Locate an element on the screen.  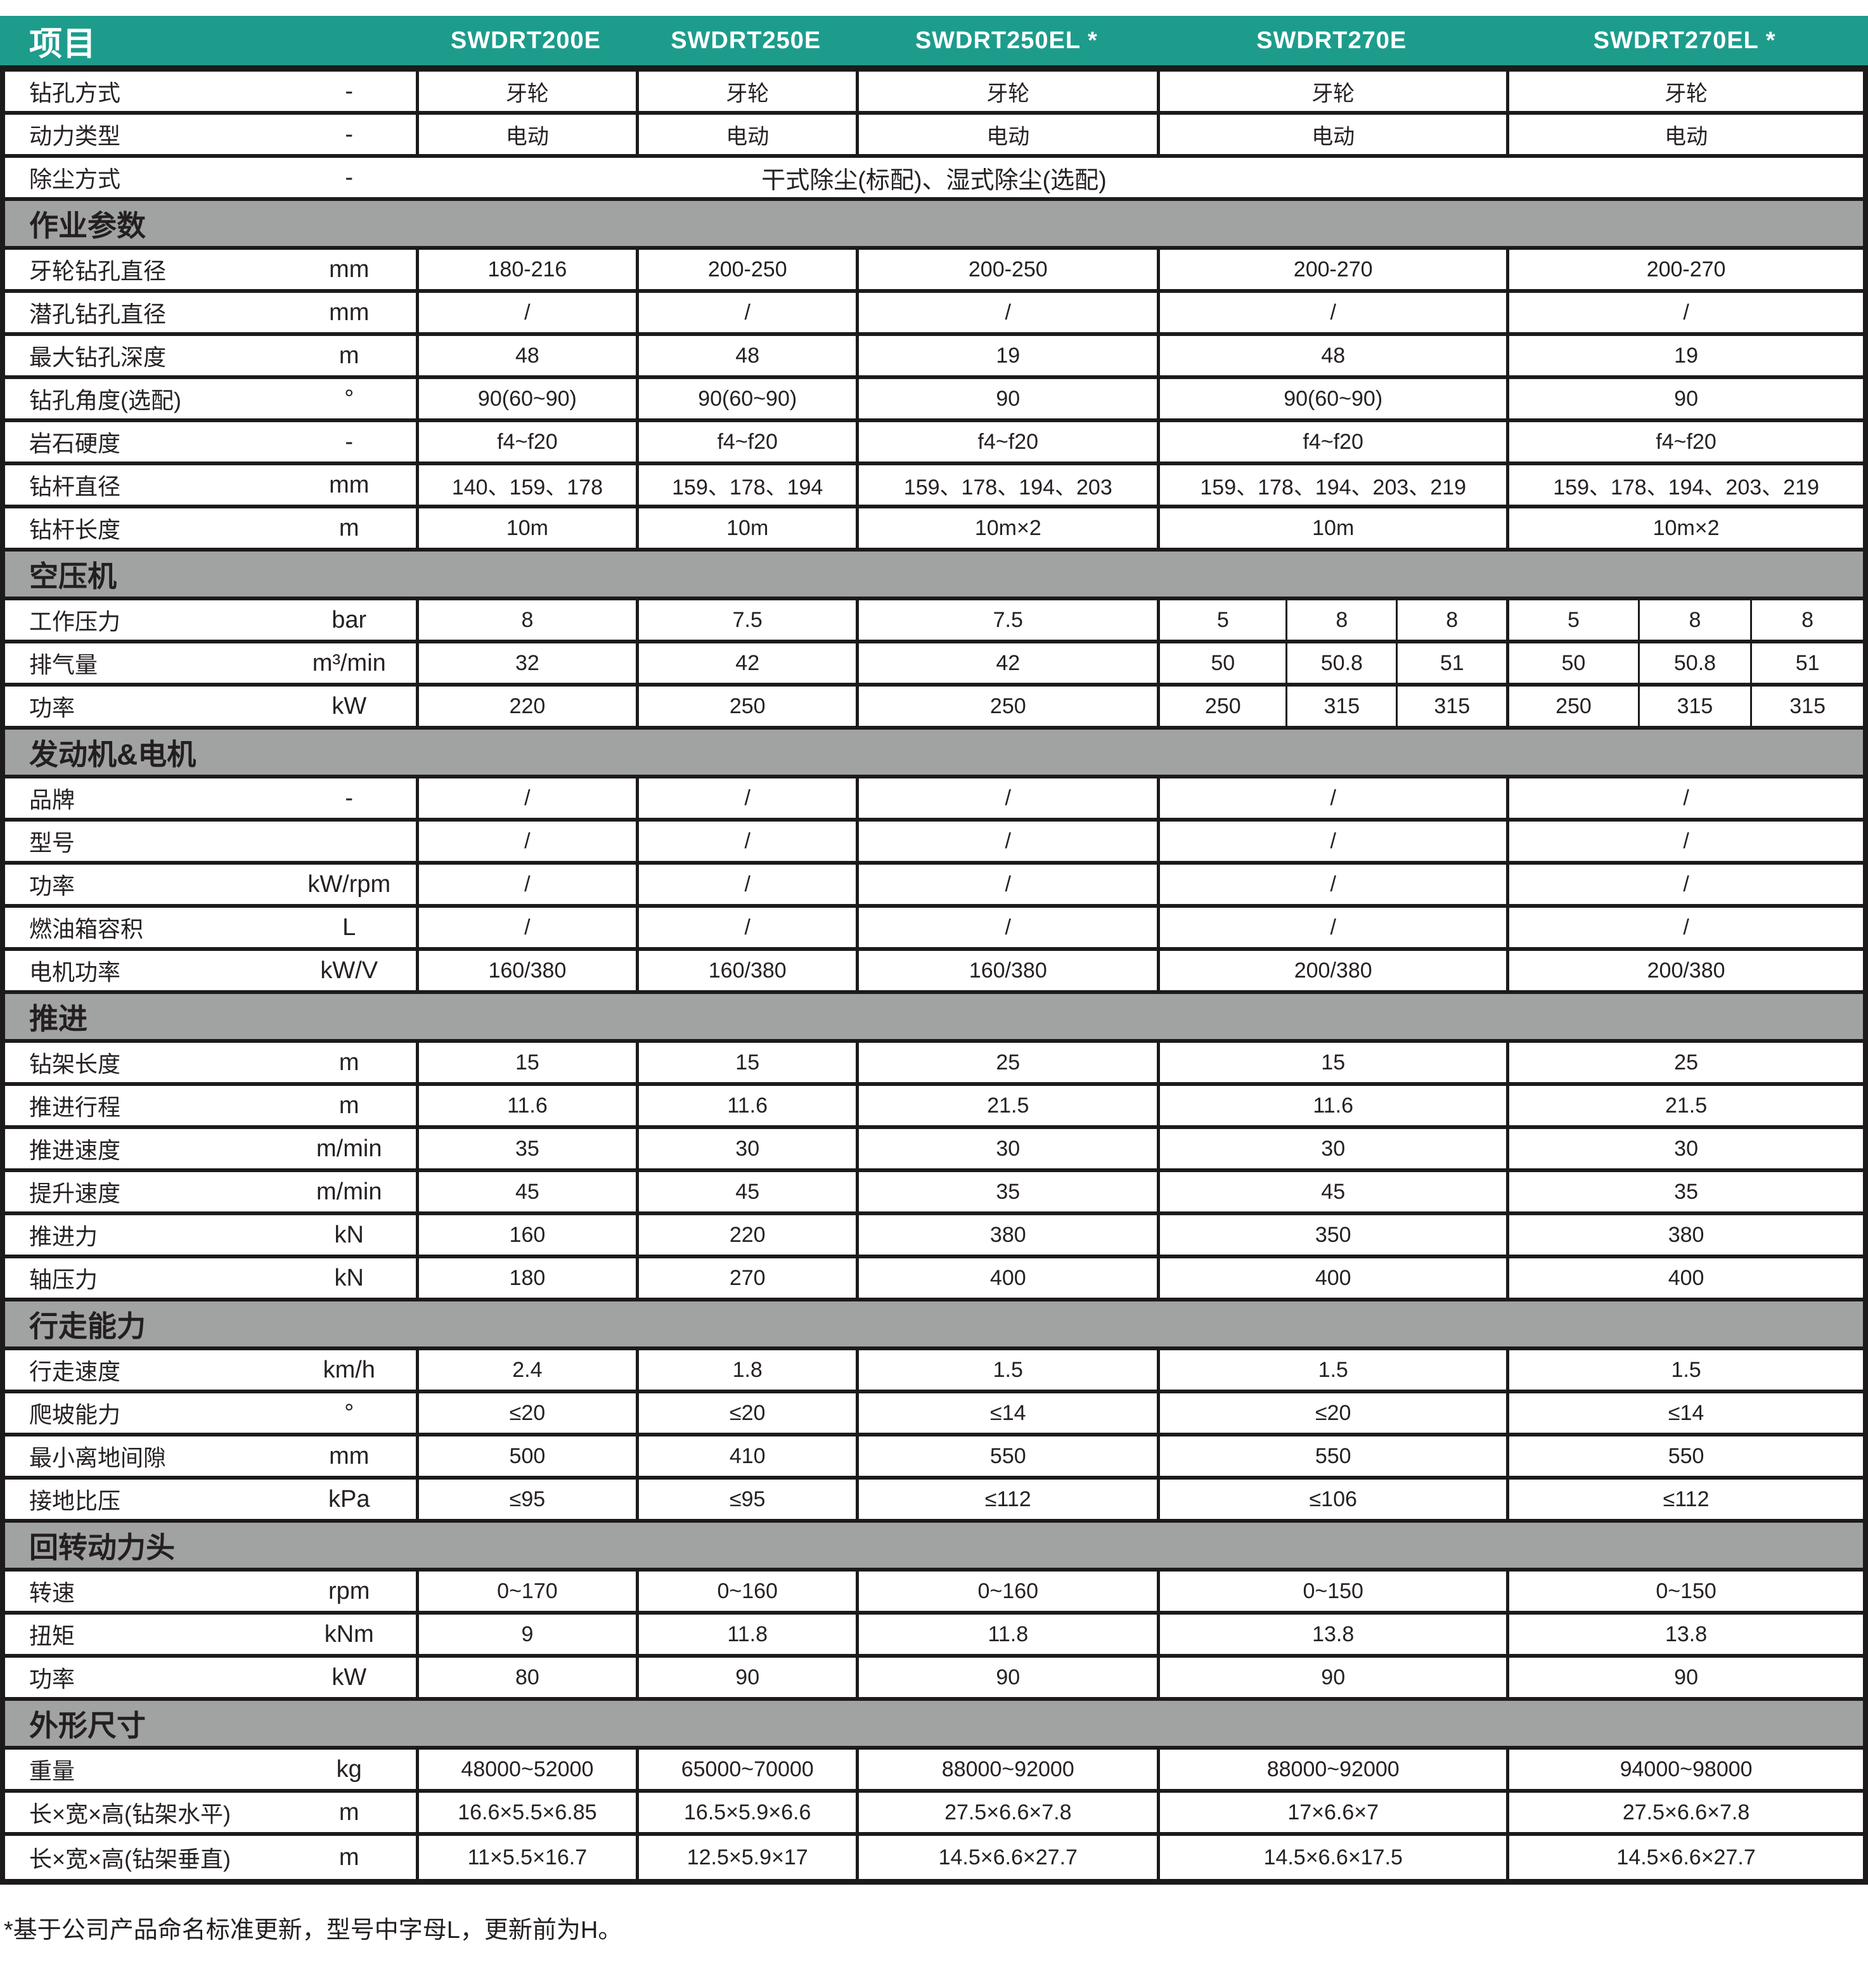
param-value: 200-250 is located at coordinates (1006, 269).